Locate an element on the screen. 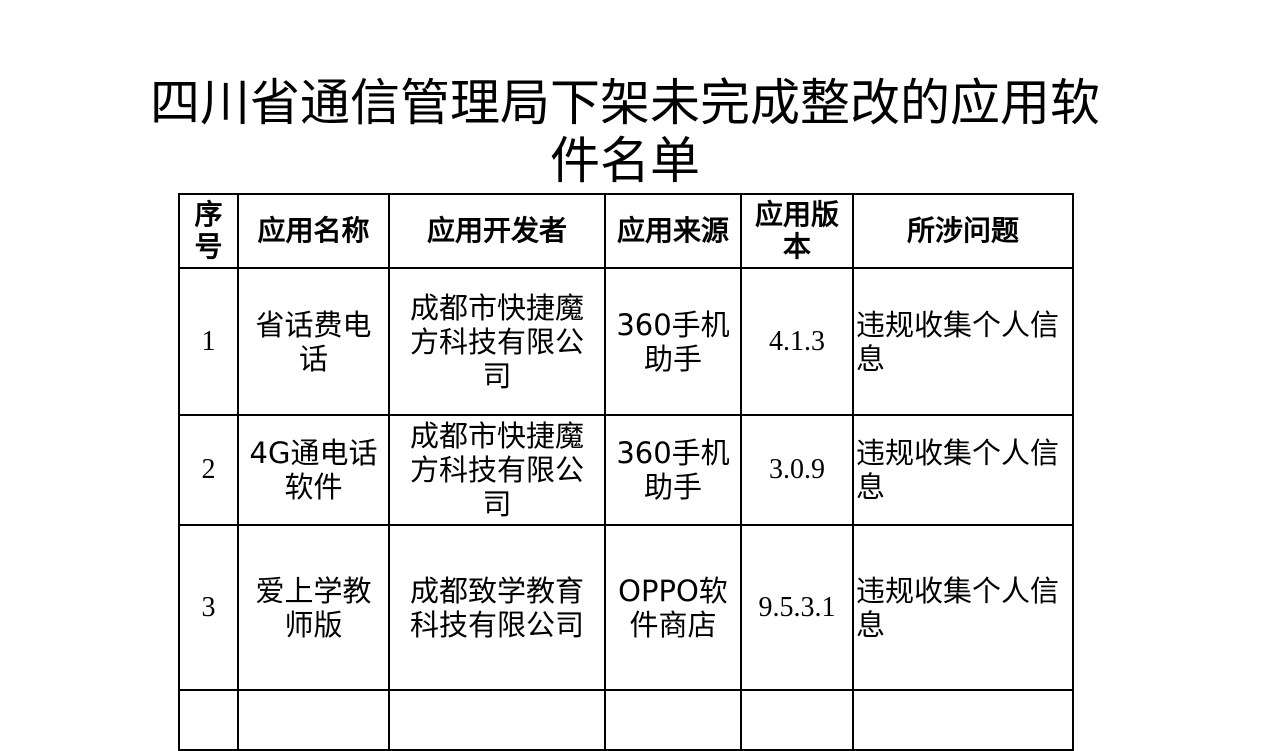 The height and width of the screenshot is (751, 1267). header-developer: 应用开发者 is located at coordinates (497, 231).